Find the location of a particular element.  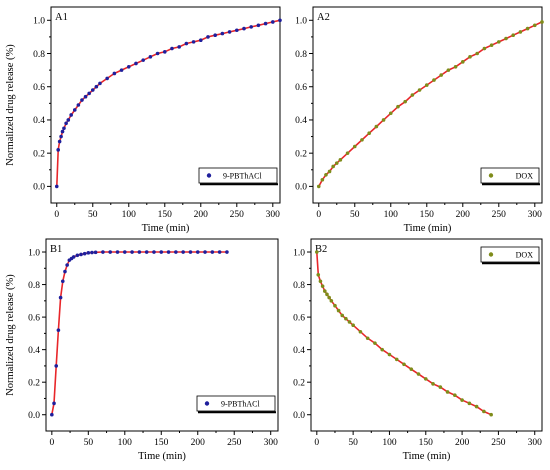

legend-box is located at coordinates (238, 175).